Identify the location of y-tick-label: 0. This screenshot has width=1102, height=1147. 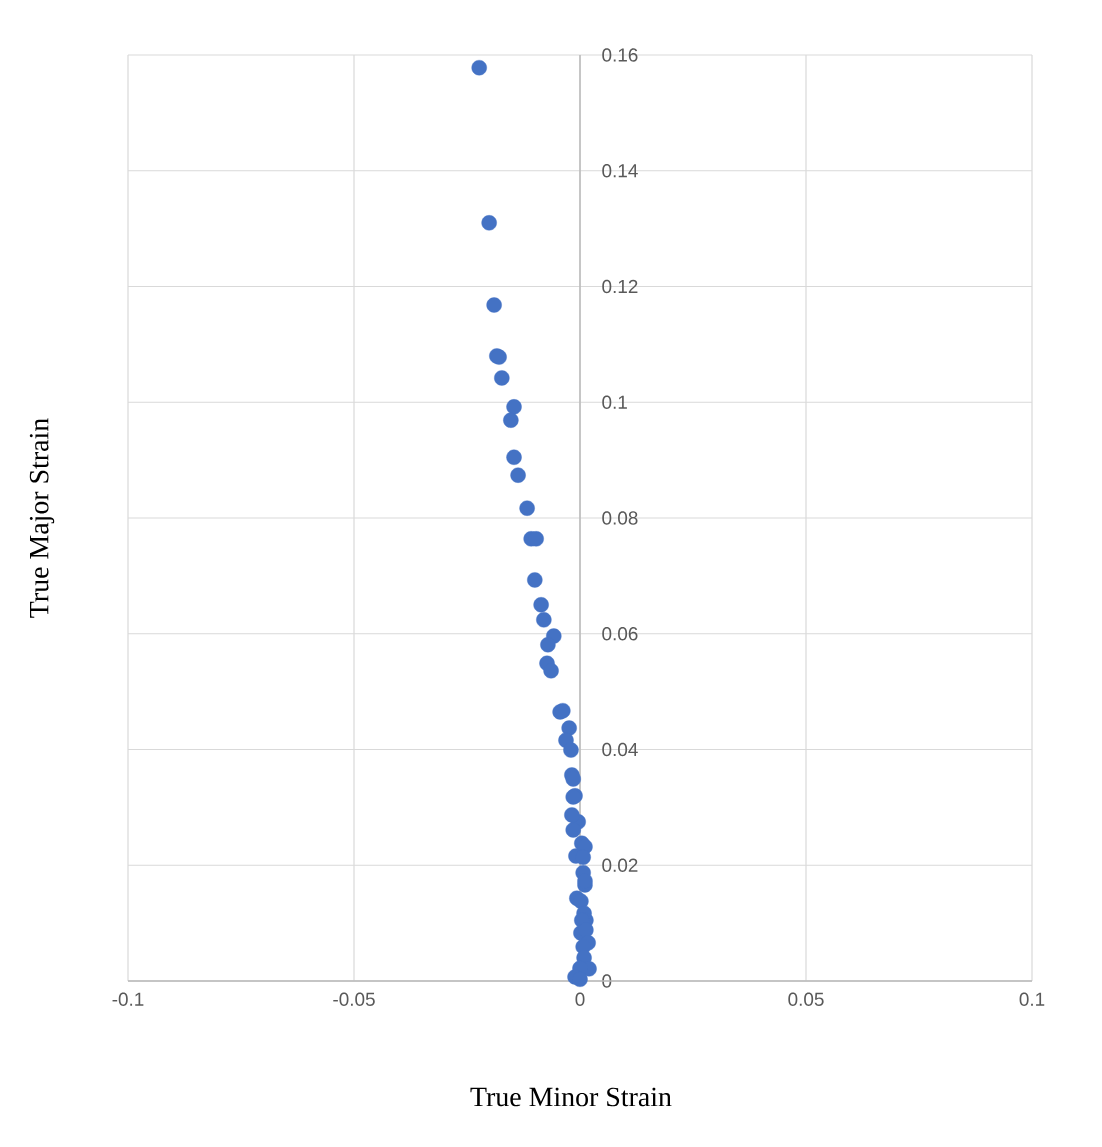
(607, 981).